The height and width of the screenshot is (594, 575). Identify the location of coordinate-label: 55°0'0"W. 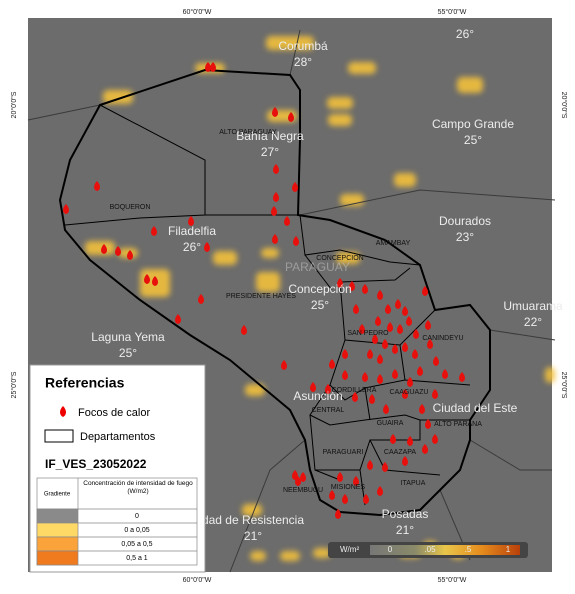
(452, 12).